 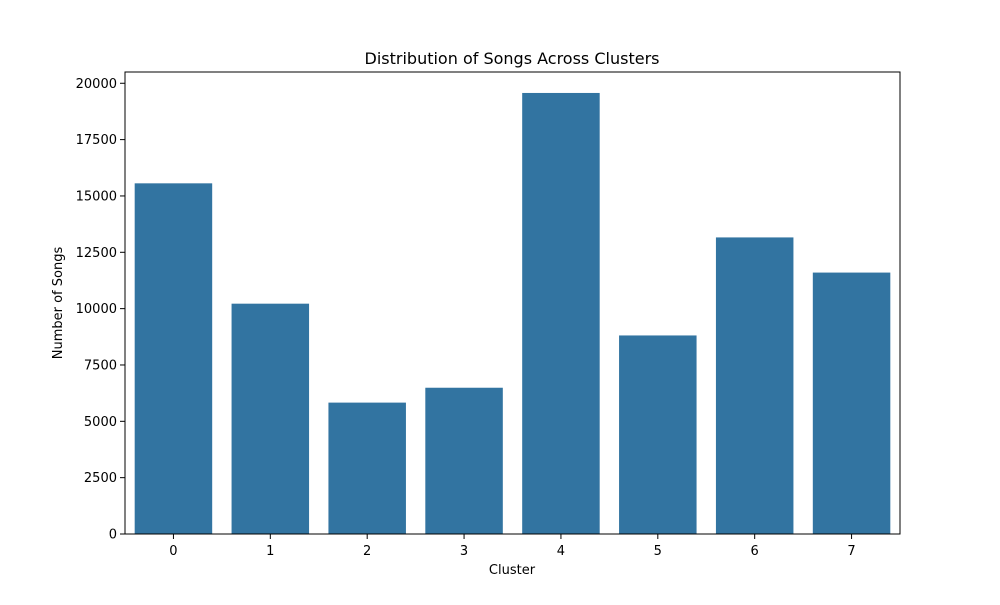 I want to click on x-tick-label: 4, so click(x=561, y=551).